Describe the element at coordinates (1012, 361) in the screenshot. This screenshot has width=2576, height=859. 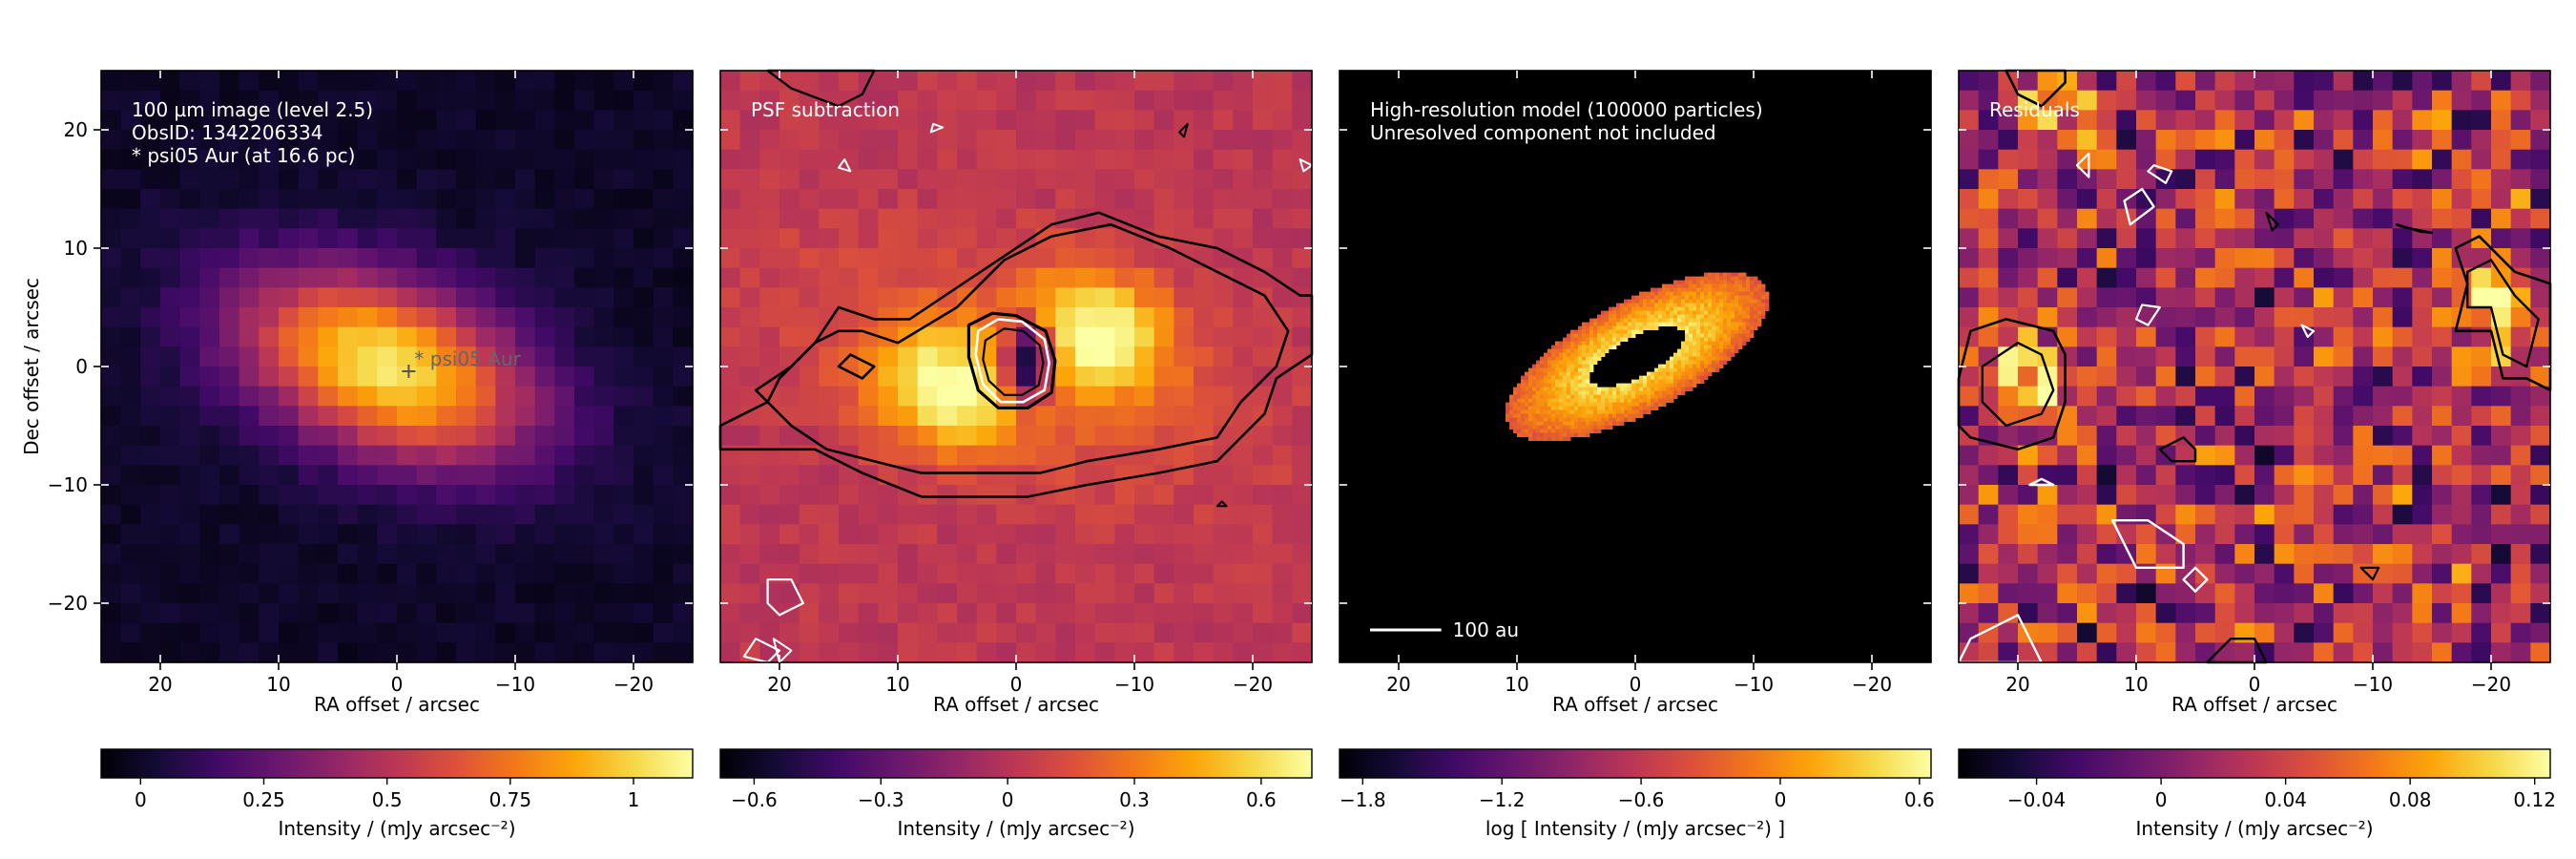
I see `psf-contour-hole-white` at that location.